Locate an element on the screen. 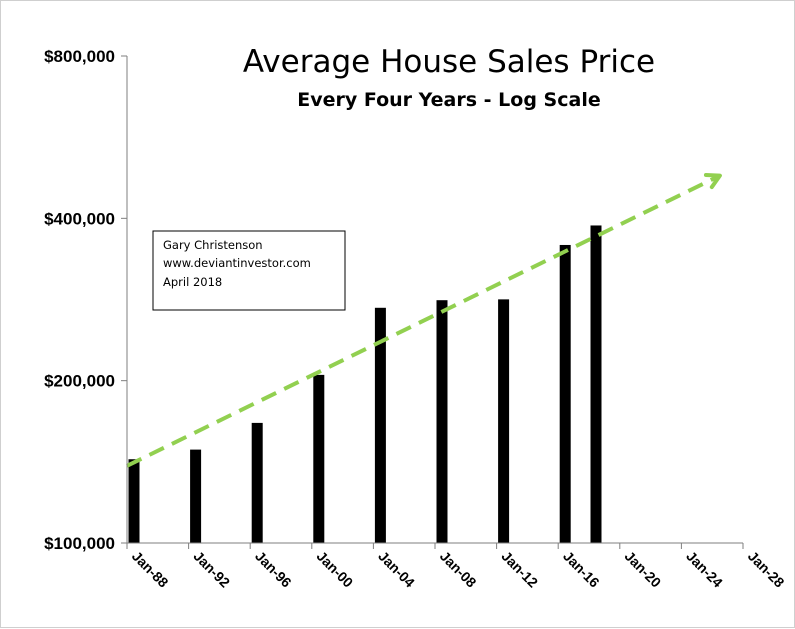 This screenshot has width=795, height=629. x-tick-label: Jan-08 is located at coordinates (458, 569).